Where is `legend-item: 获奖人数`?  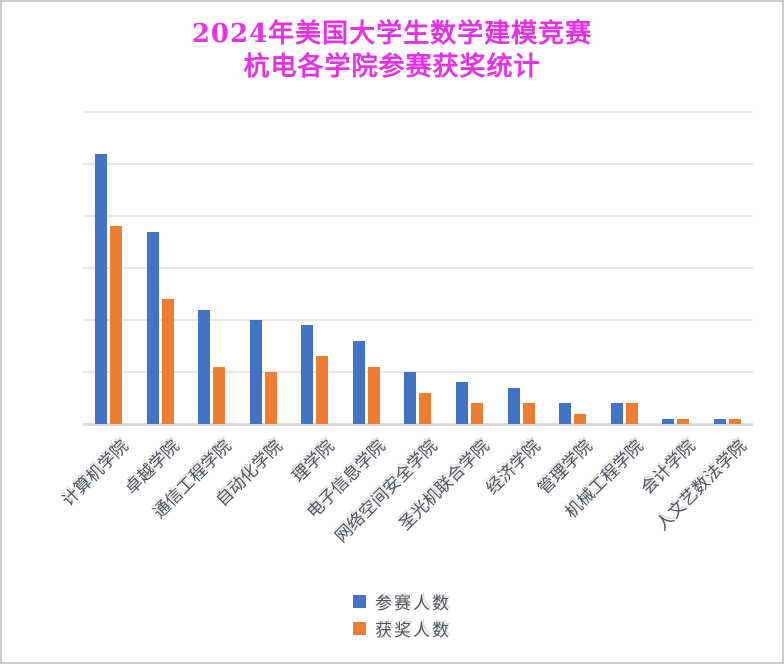 legend-item: 获奖人数 is located at coordinates (402, 628).